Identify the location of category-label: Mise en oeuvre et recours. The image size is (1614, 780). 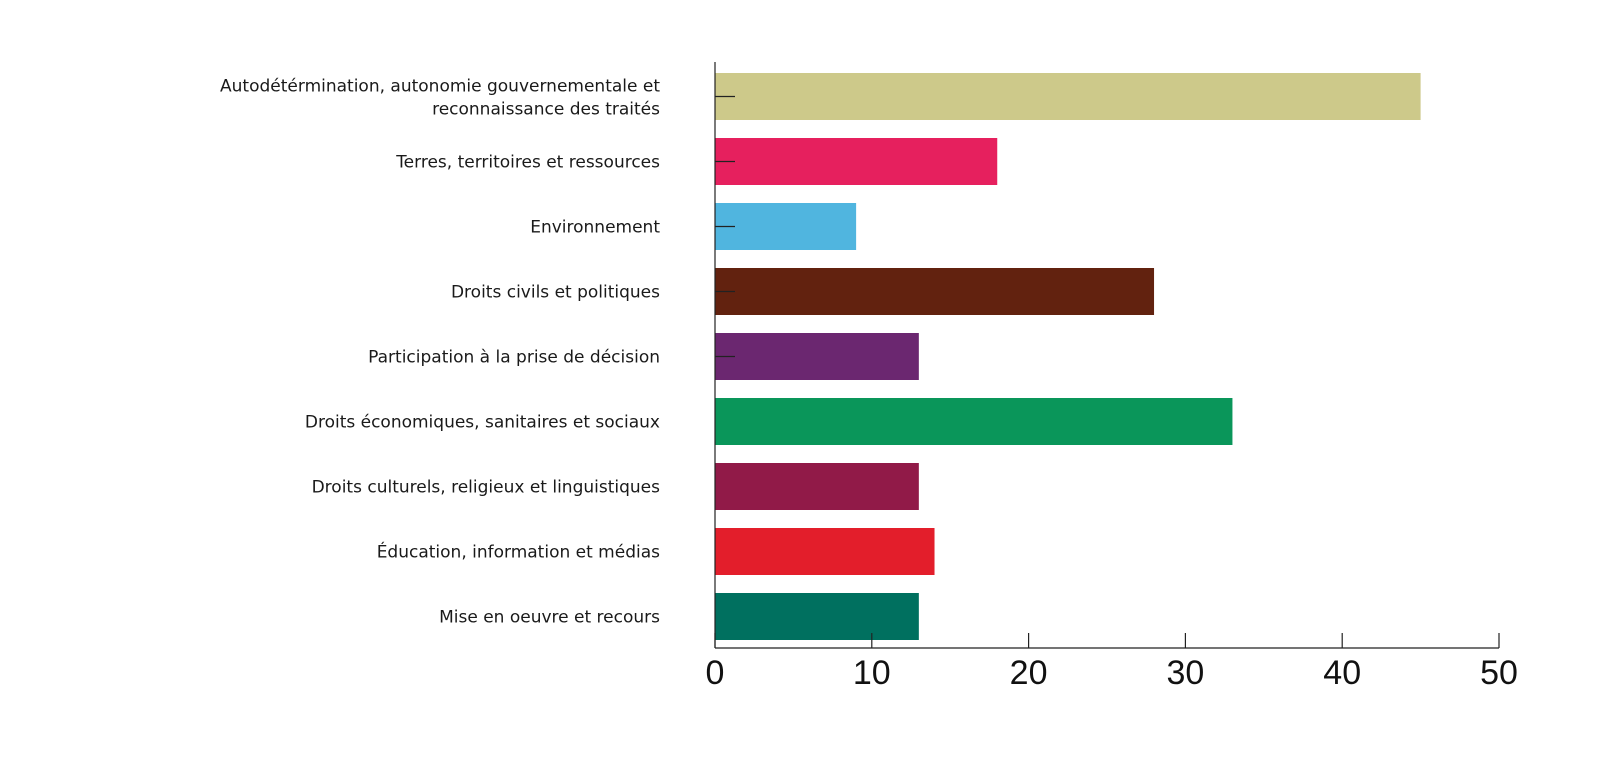
(549, 618).